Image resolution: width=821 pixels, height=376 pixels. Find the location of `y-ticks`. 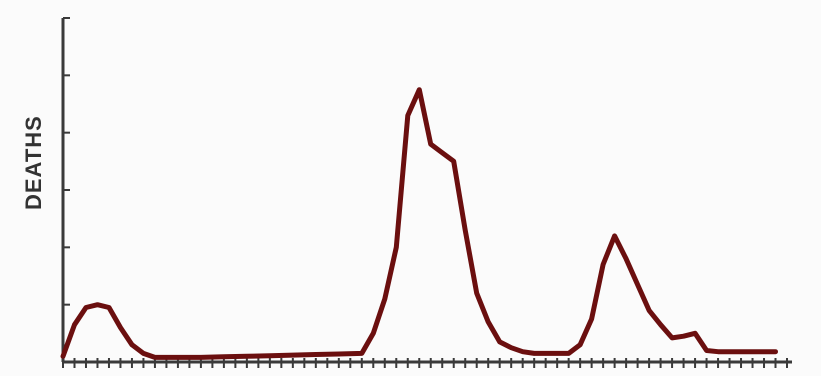

y-ticks is located at coordinates (66, 190).